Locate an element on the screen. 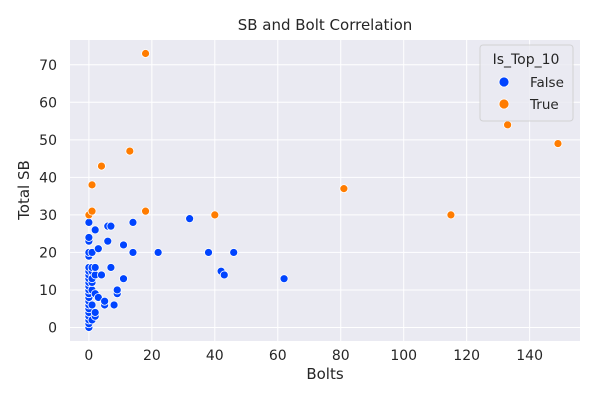  x-axis-label: Bolts is located at coordinates (325, 374).